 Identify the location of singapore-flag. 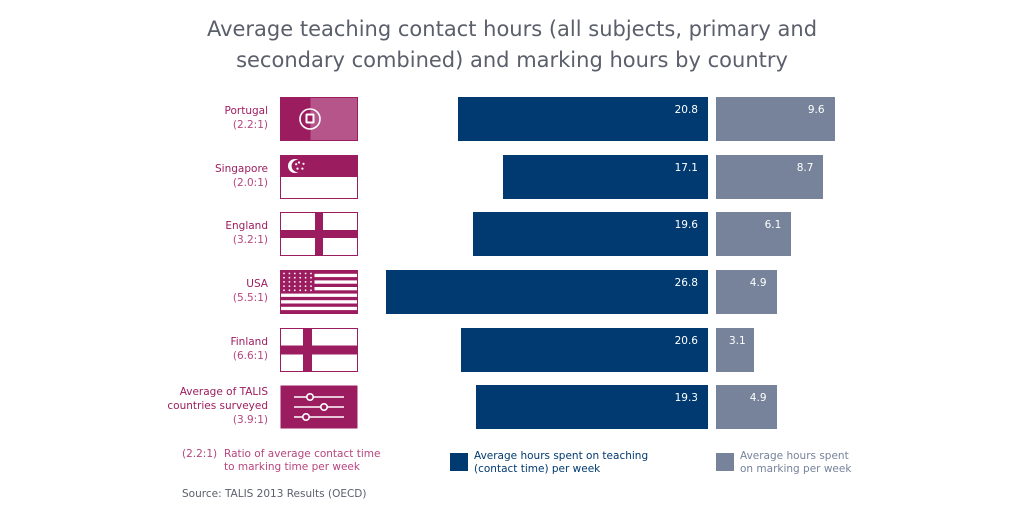
(319, 177).